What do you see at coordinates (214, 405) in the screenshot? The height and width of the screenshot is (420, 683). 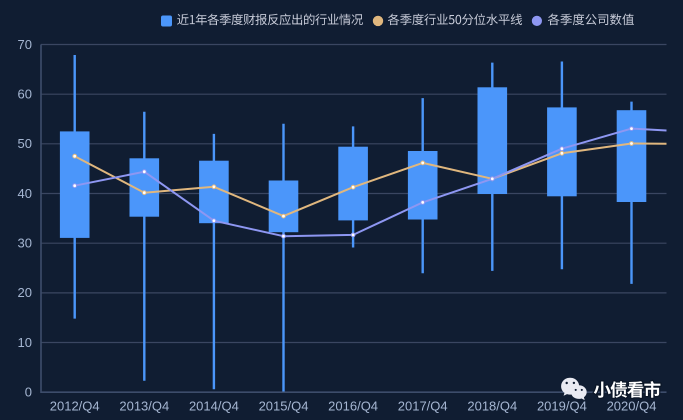 I see `svg-text: 2014/Q4` at bounding box center [214, 405].